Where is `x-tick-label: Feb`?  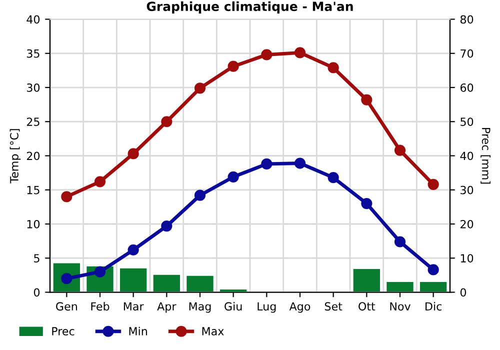
x-tick-label: Feb is located at coordinates (100, 306).